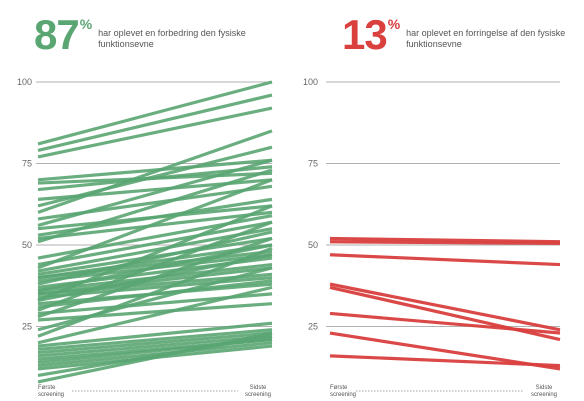 This screenshot has height=401, width=584. Describe the element at coordinates (24, 82) in the screenshot. I see `improvement-tick-100: 100` at that location.